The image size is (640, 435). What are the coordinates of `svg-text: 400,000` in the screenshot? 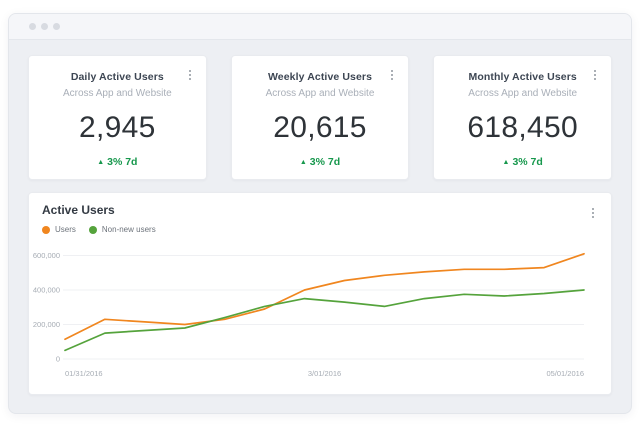 It's located at (46, 290).